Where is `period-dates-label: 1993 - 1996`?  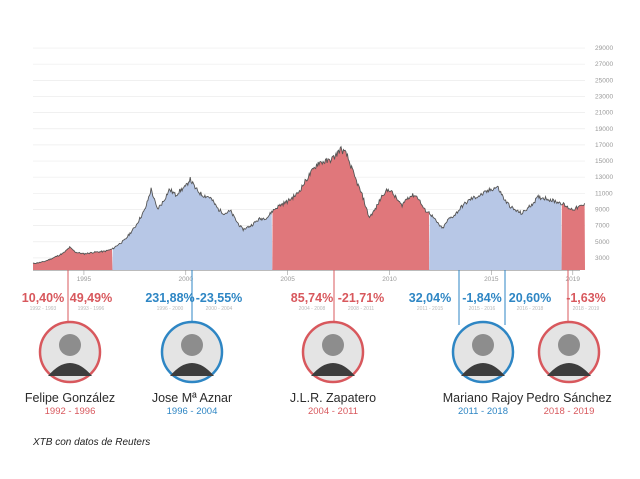 period-dates-label: 1993 - 1996 is located at coordinates (91, 309).